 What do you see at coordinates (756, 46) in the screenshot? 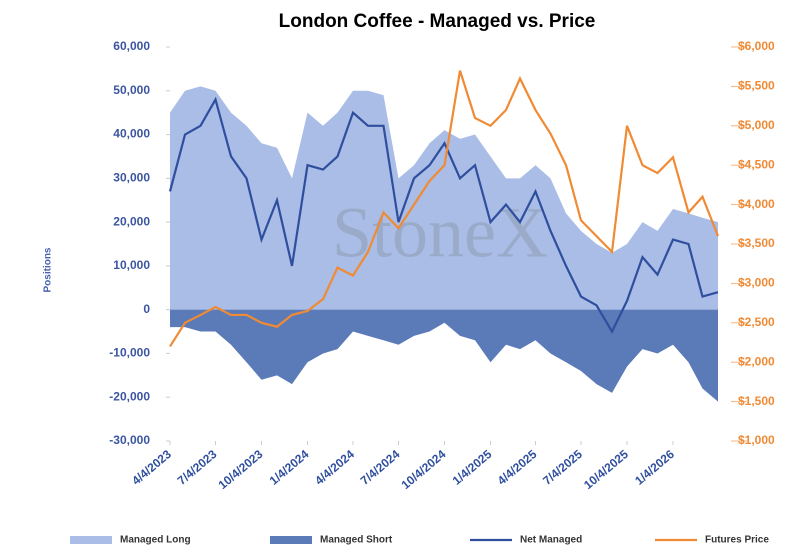
I see `y2-tick-label: $6,000` at bounding box center [756, 46].